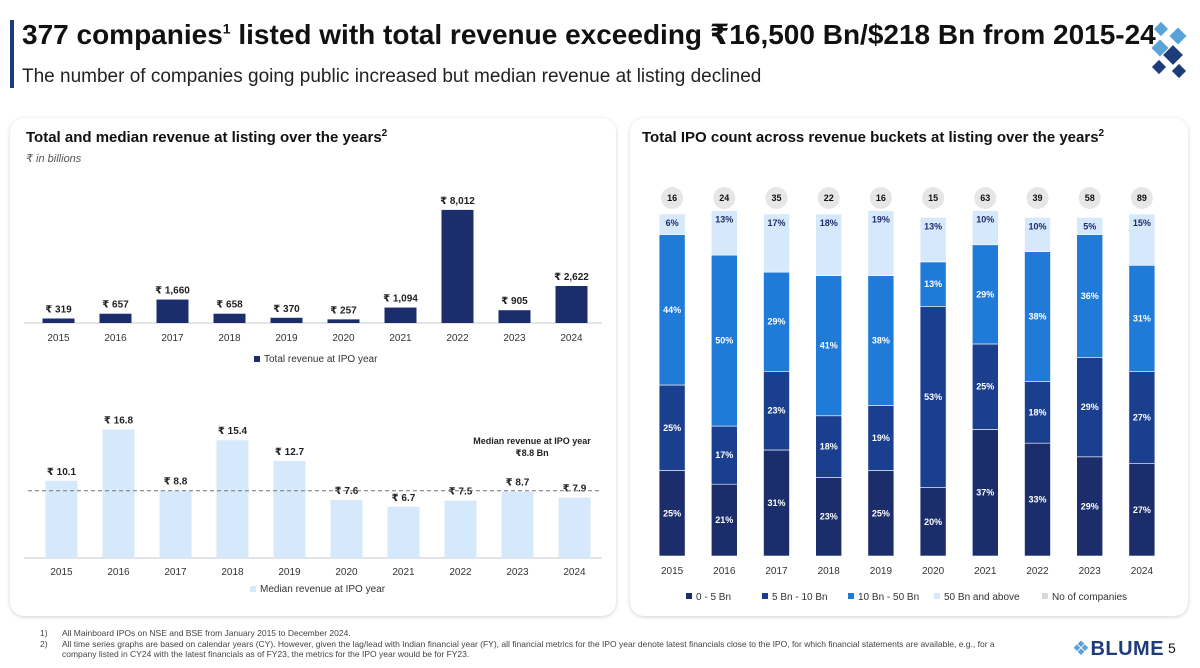 Image resolution: width=1200 pixels, height=668 pixels. Describe the element at coordinates (54, 159) in the screenshot. I see `unit-note: ₹ in billions` at that location.